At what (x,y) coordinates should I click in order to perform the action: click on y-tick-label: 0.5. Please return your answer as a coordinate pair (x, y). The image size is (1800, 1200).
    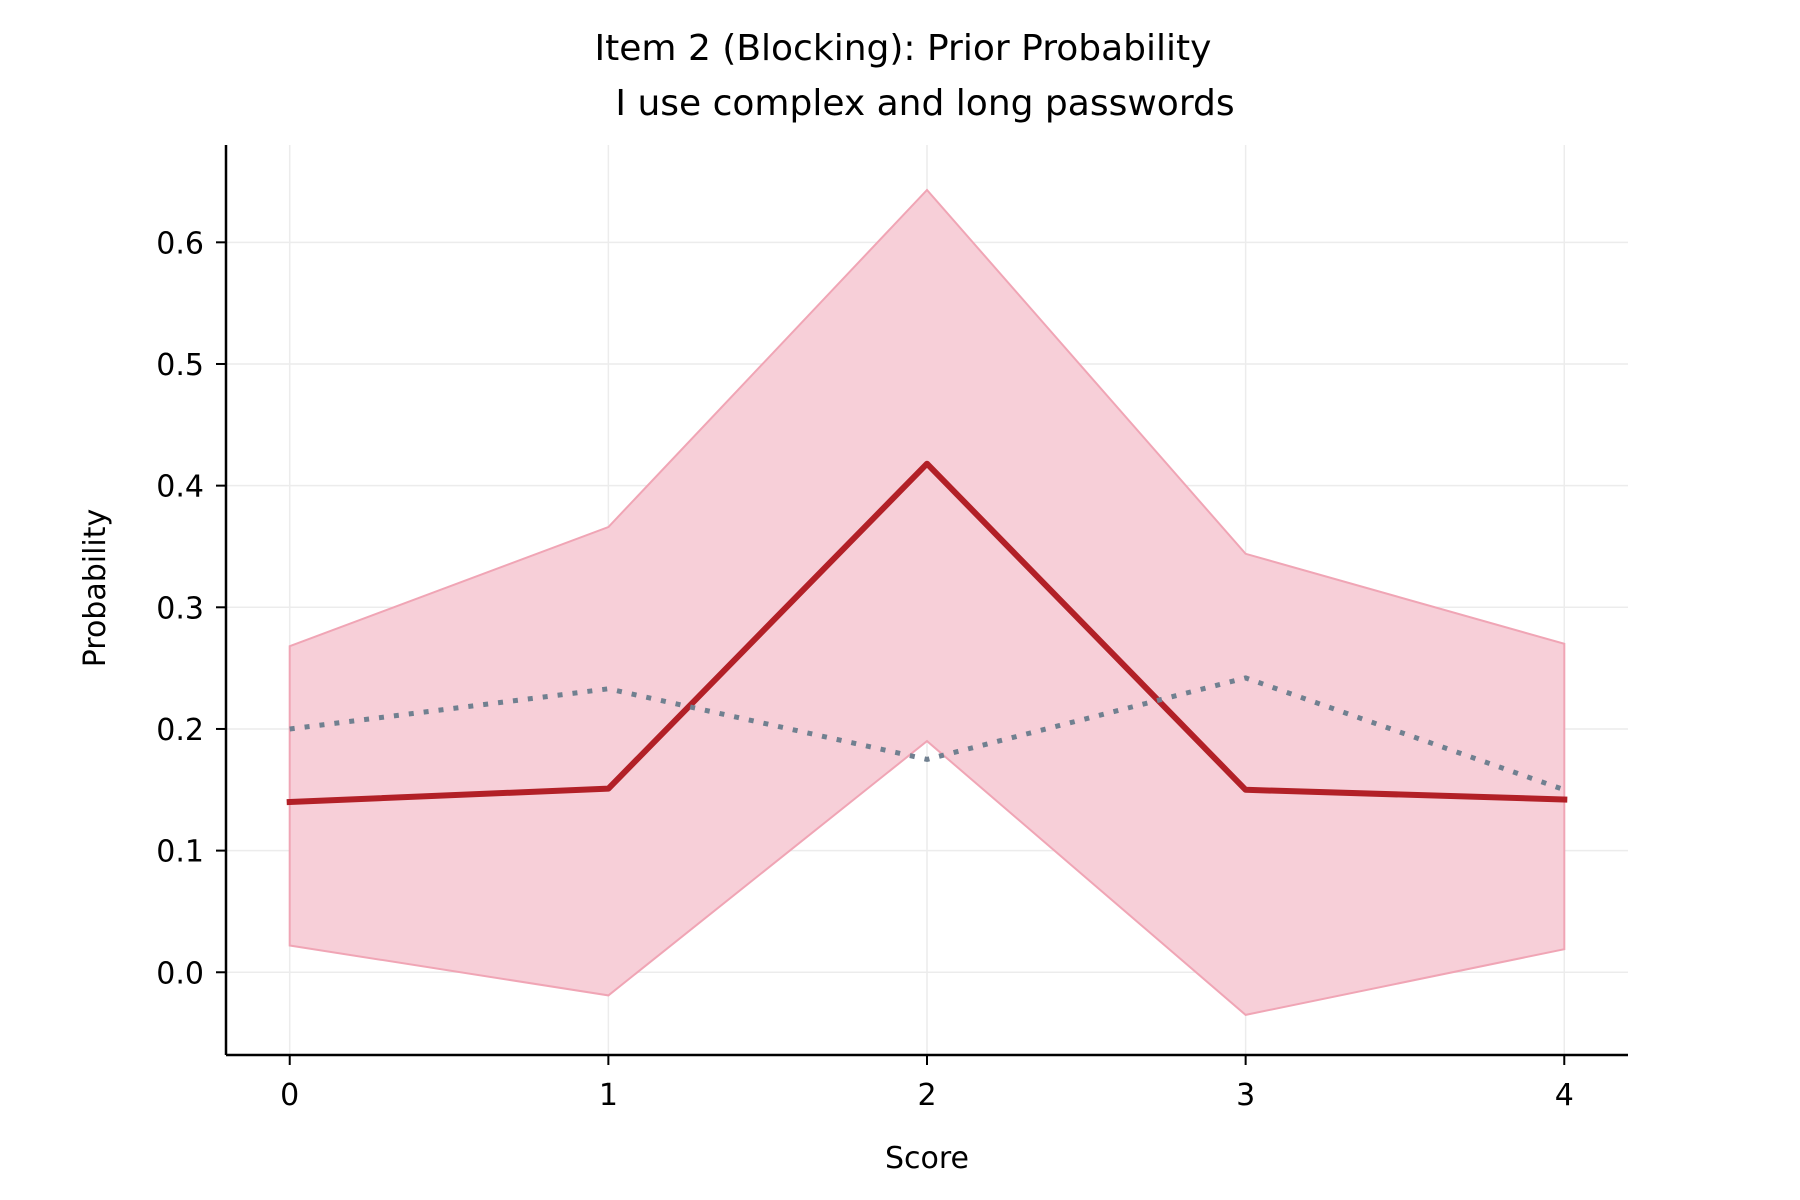
    Looking at the image, I should click on (180, 365).